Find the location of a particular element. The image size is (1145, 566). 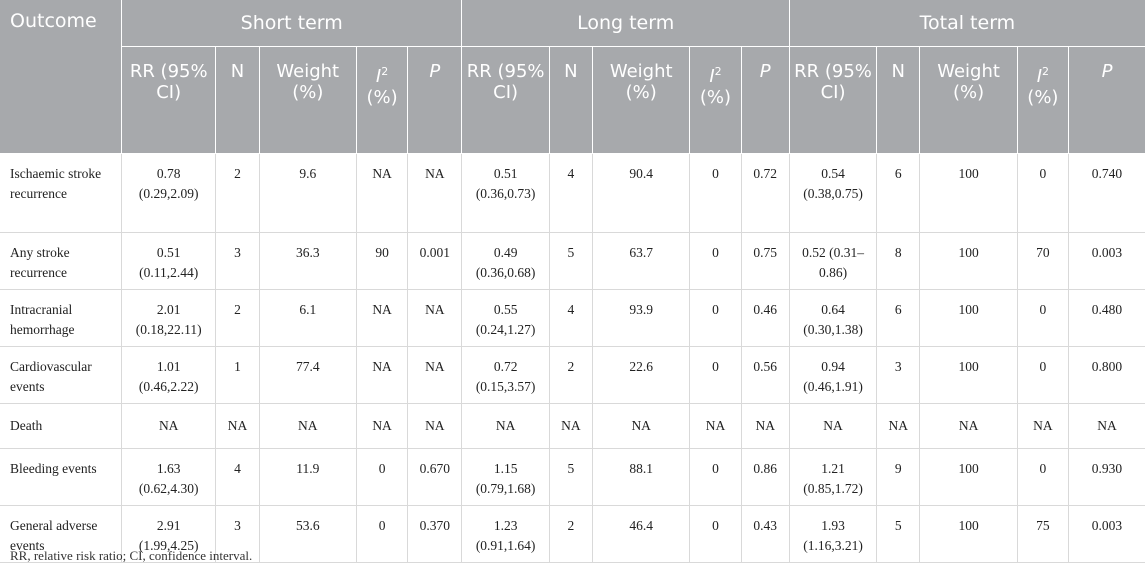

cell-long-p: 0.43 is located at coordinates (765, 534).